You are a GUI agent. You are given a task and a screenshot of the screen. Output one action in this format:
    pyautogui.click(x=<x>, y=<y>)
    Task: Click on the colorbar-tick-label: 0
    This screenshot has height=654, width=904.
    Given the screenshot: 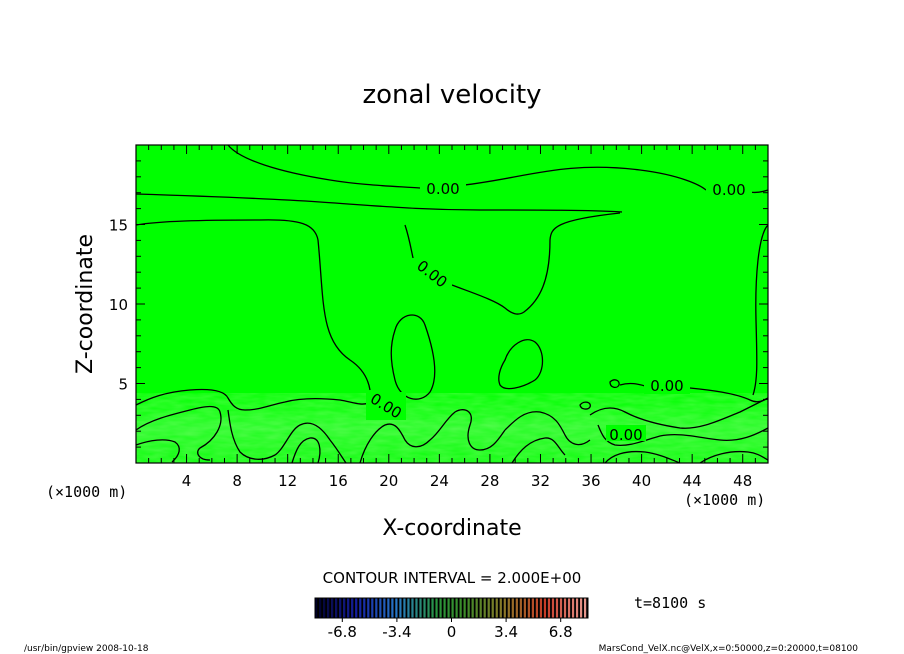 What is the action you would take?
    pyautogui.click(x=452, y=632)
    